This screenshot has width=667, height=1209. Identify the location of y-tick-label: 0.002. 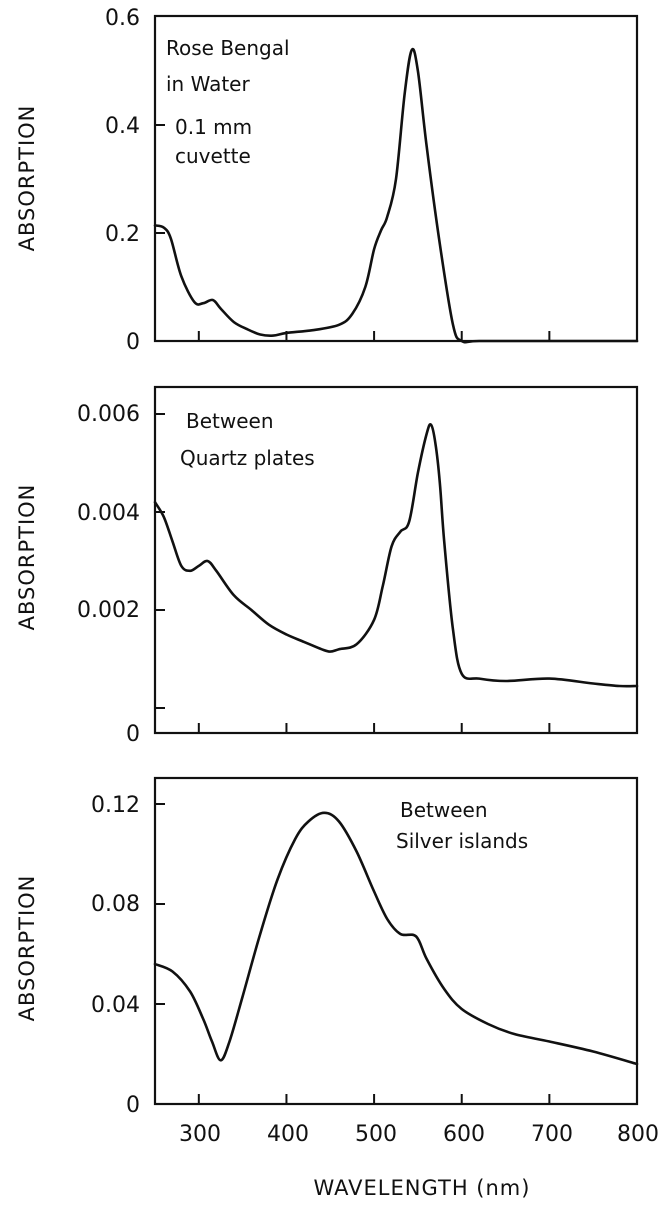
(108, 610).